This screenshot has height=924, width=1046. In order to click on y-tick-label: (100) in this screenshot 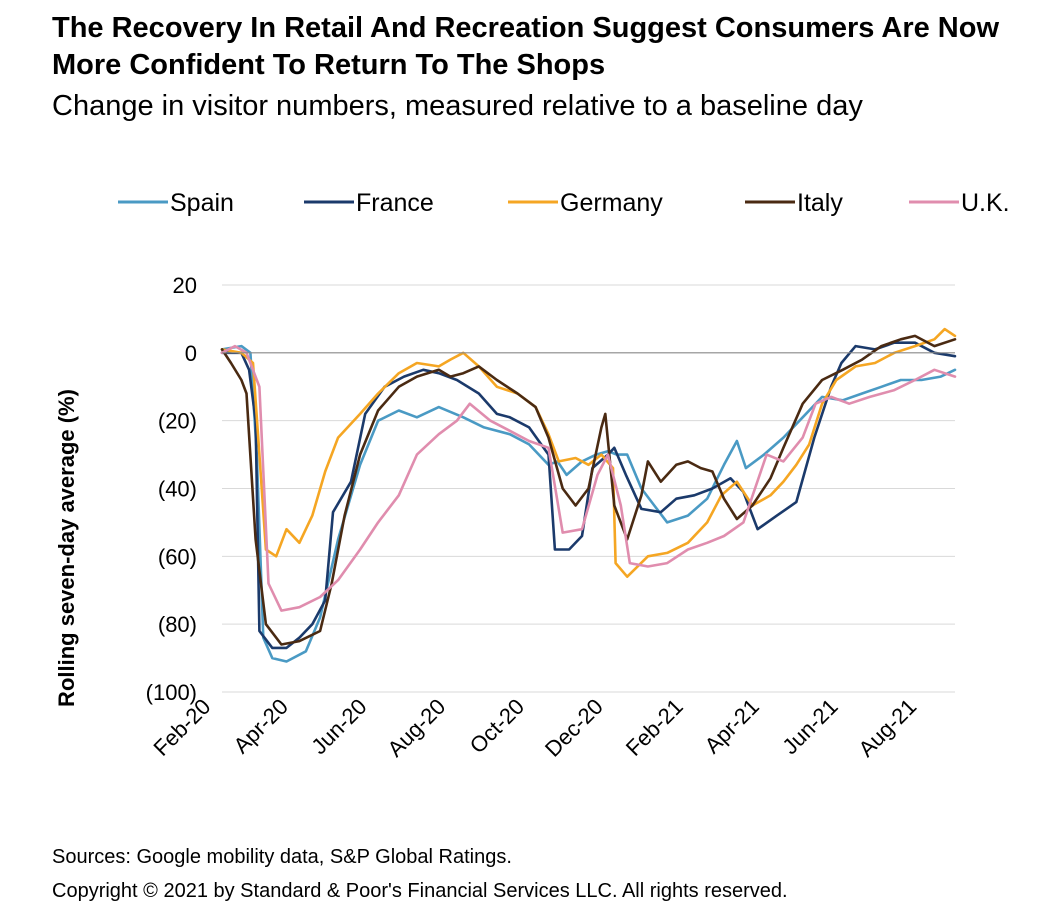, I will do `click(171, 692)`.